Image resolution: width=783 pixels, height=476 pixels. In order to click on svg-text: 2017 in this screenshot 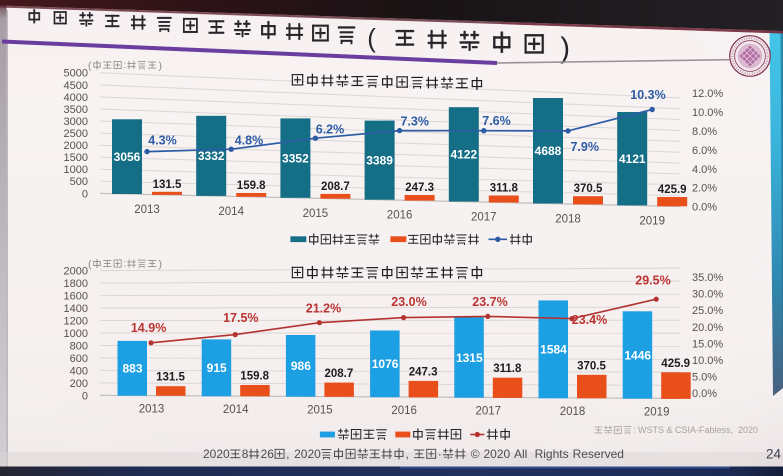, I will do `click(489, 412)`.